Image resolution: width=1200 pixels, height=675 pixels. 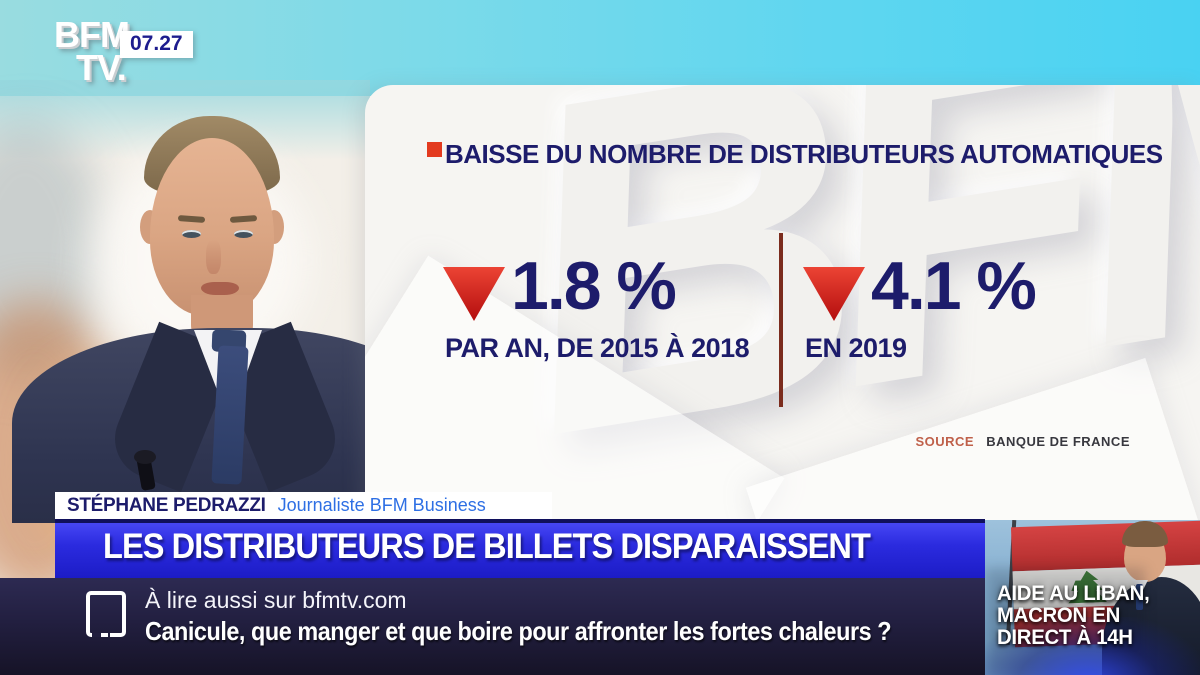 I want to click on stat-divider, so click(x=781, y=320).